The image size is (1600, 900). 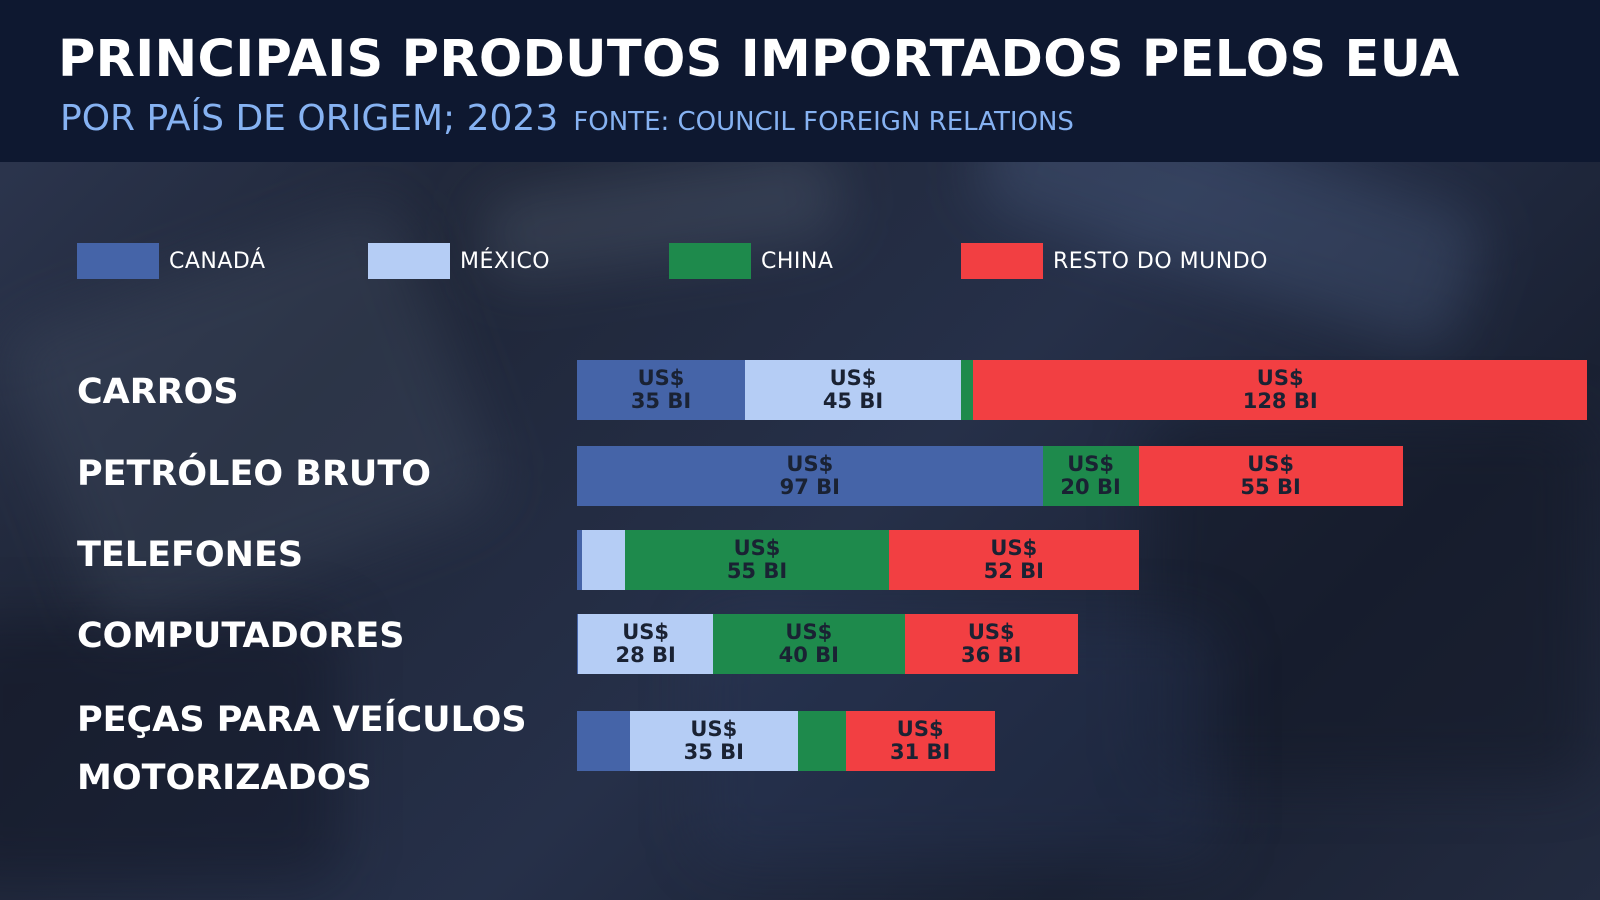 What do you see at coordinates (920, 752) in the screenshot?
I see `bar-data-label: 31 BI` at bounding box center [920, 752].